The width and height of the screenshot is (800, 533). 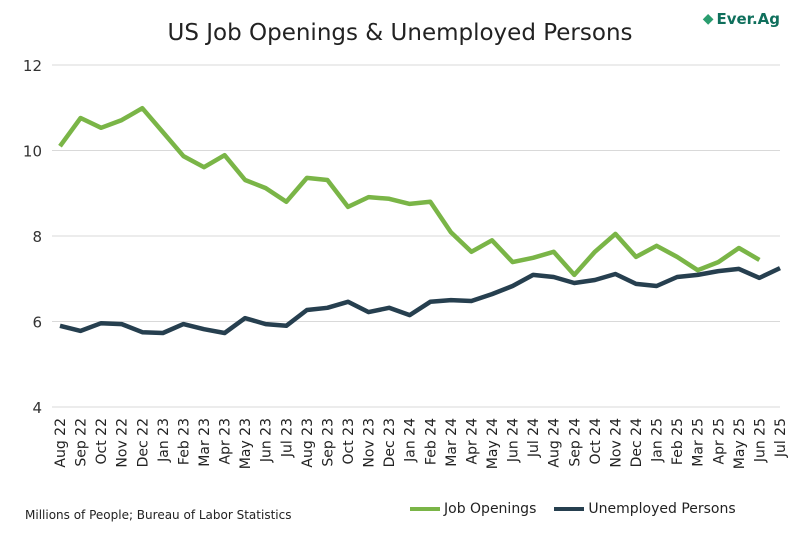 I want to click on x-tick-label: Nov 24, so click(x=616, y=443).